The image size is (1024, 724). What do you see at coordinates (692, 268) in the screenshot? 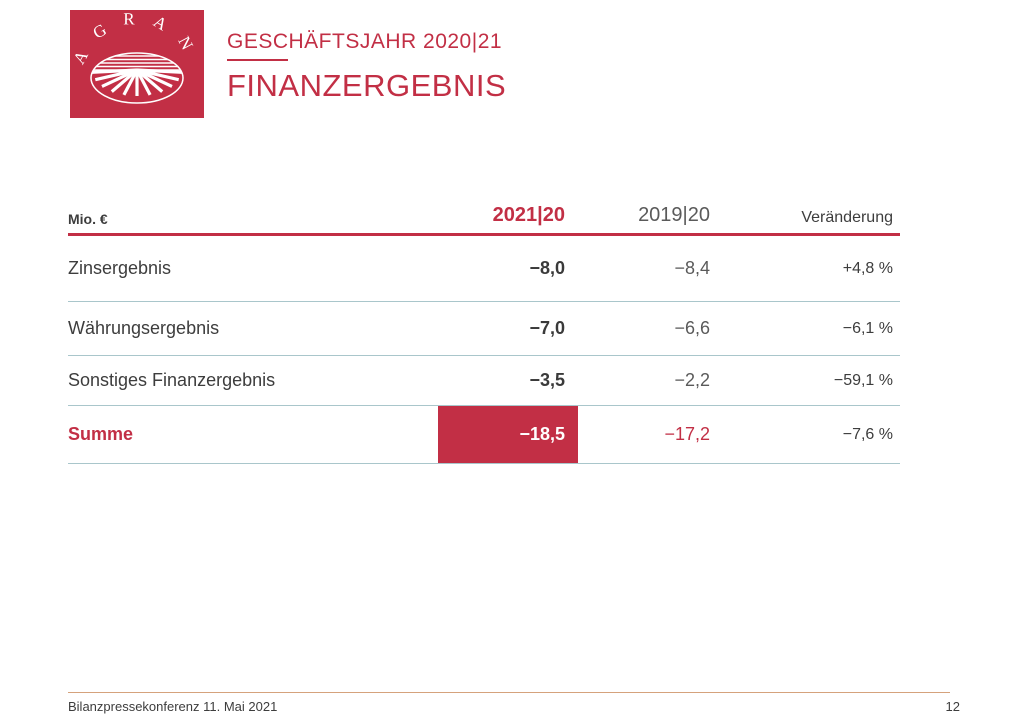
I see `row-previous-value: −8,4` at bounding box center [692, 268].